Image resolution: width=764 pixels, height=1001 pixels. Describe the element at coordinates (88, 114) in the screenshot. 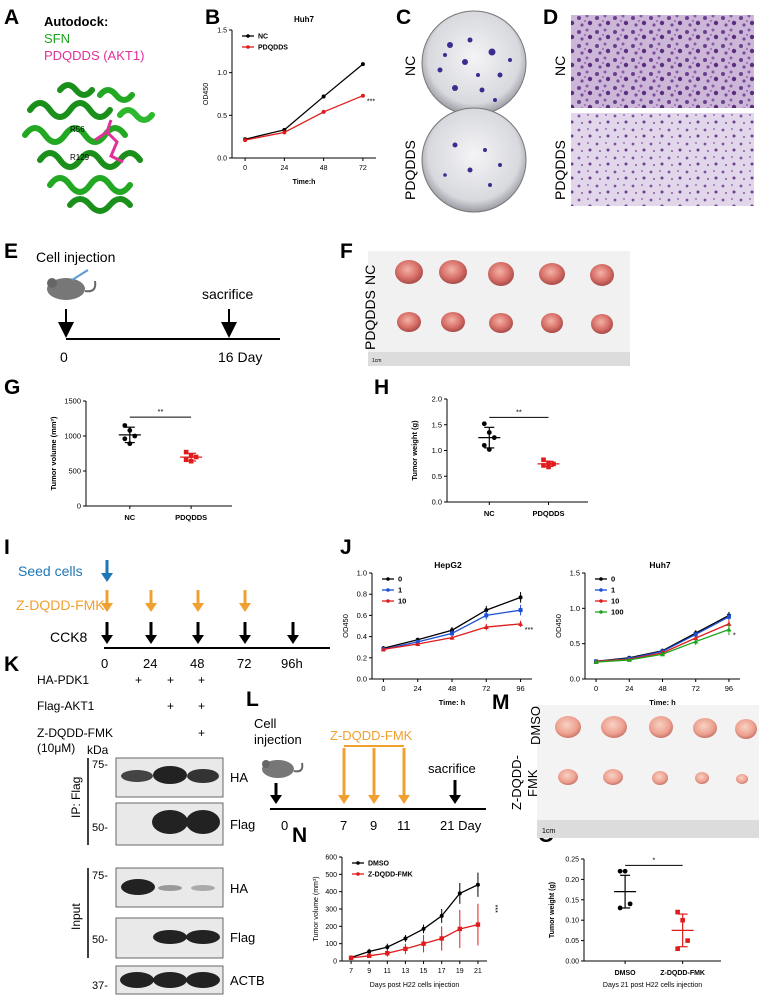

I see `panel-a: Autodock: SFN PDQDDS (AKT1) R56 R129` at that location.